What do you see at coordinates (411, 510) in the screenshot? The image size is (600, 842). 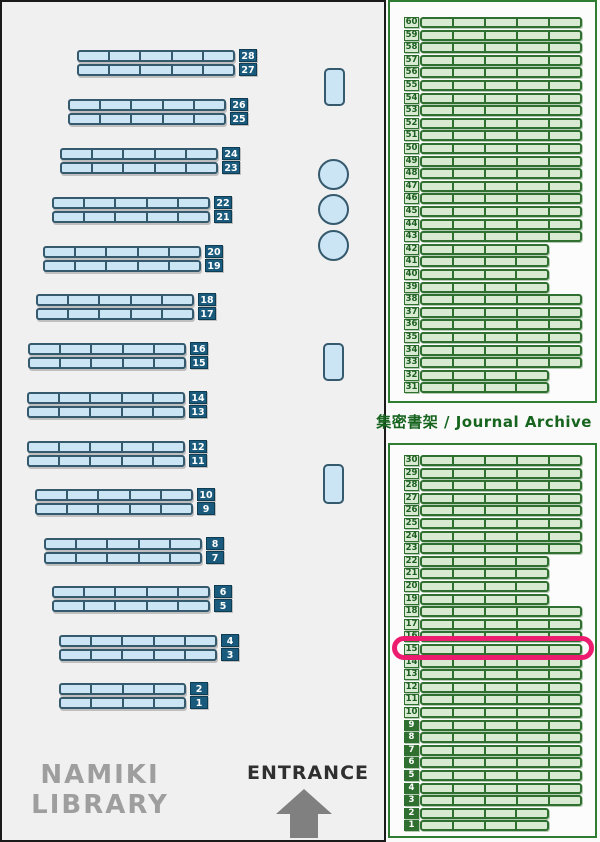 I see `archive-tag-26: 26` at bounding box center [411, 510].